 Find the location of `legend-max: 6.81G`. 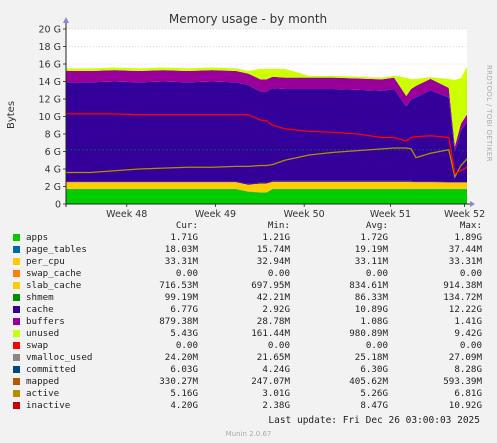

legend-max: 6.81G is located at coordinates (468, 393).